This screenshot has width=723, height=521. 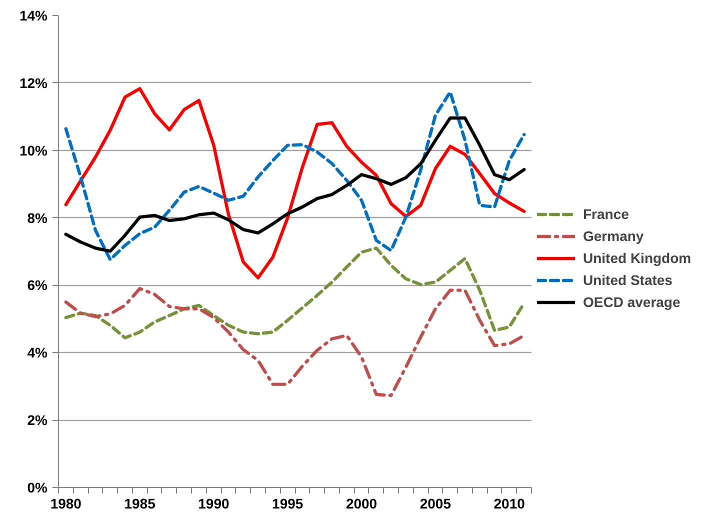 I want to click on x-tick-label: 1980, so click(x=66, y=504).